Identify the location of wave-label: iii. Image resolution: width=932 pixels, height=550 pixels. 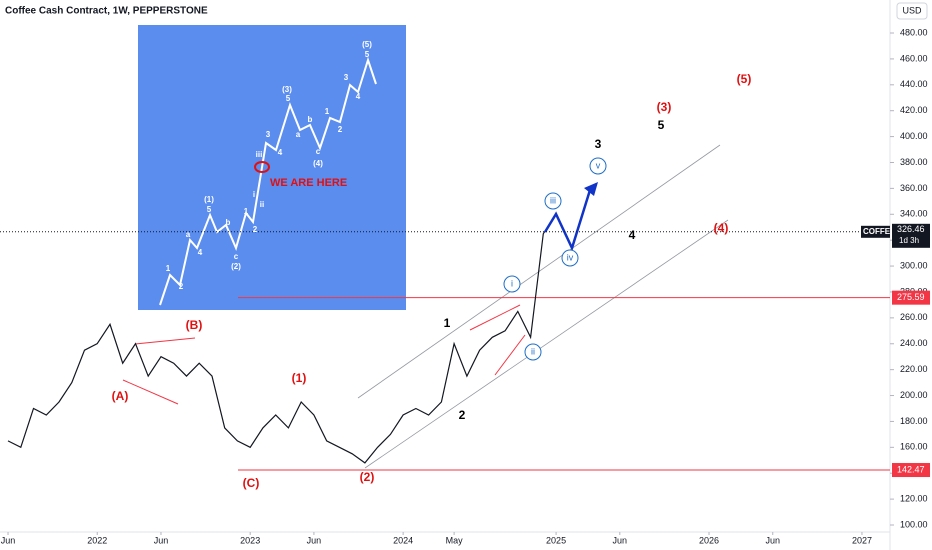
(553, 200).